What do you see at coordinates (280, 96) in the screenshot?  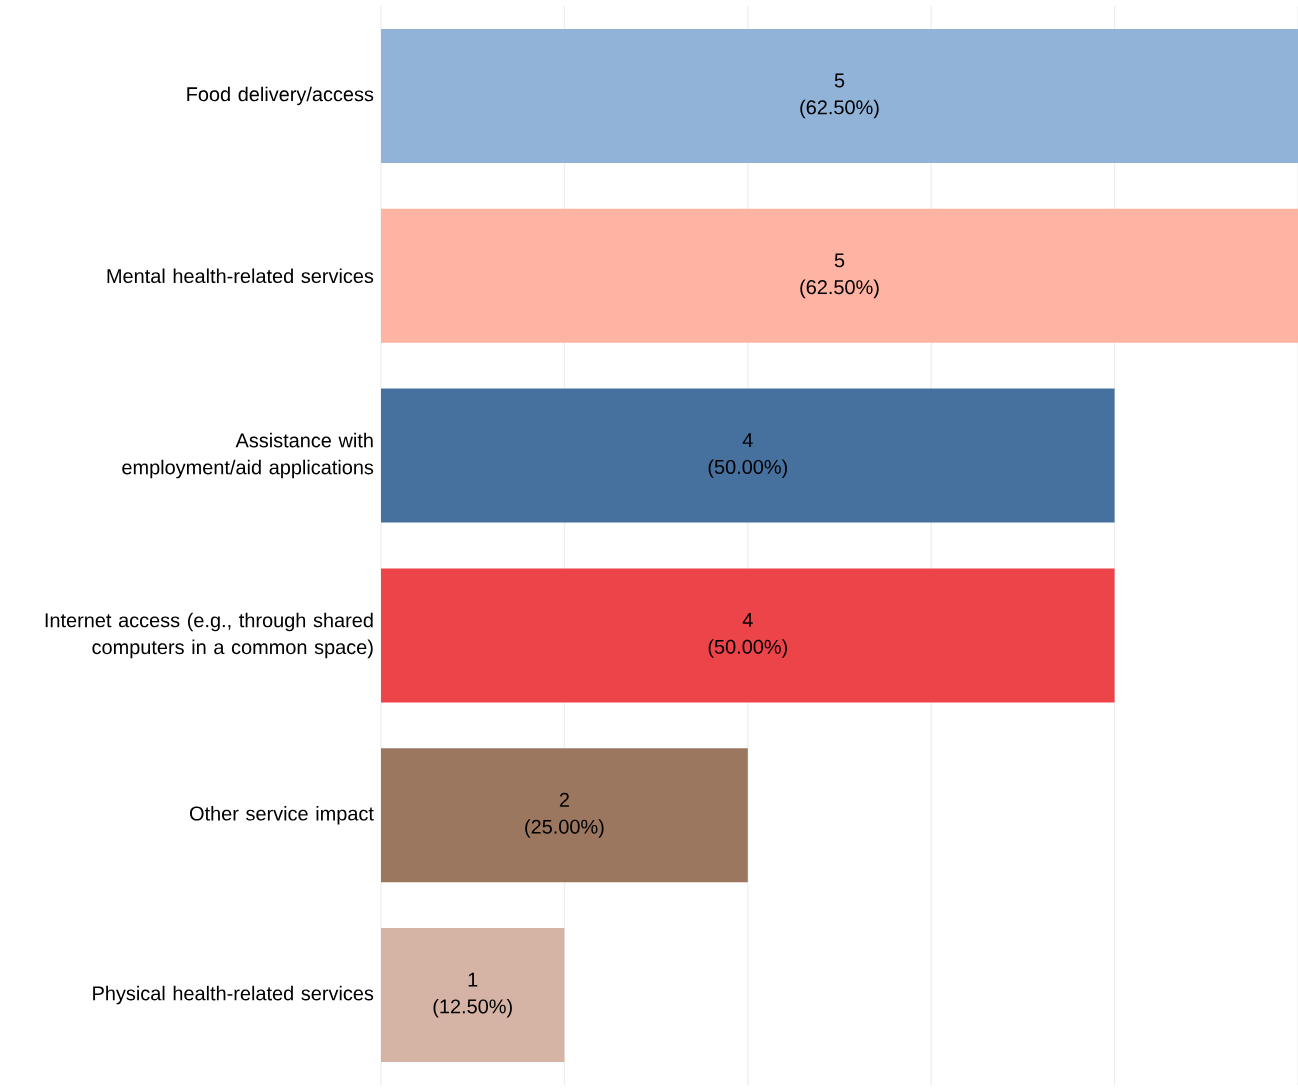 I see `y-tick-label: Food delivery/access` at bounding box center [280, 96].